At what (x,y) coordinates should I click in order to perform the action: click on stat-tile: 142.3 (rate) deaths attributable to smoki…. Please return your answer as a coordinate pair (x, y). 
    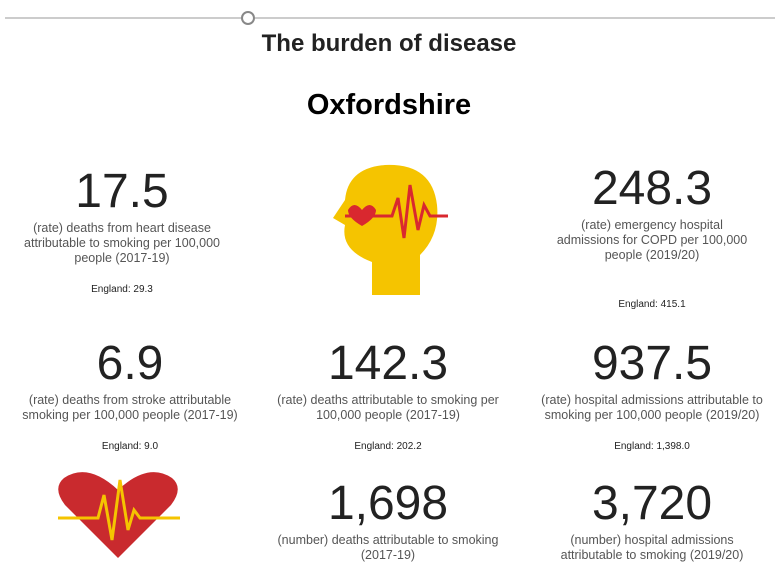
    Looking at the image, I should click on (388, 394).